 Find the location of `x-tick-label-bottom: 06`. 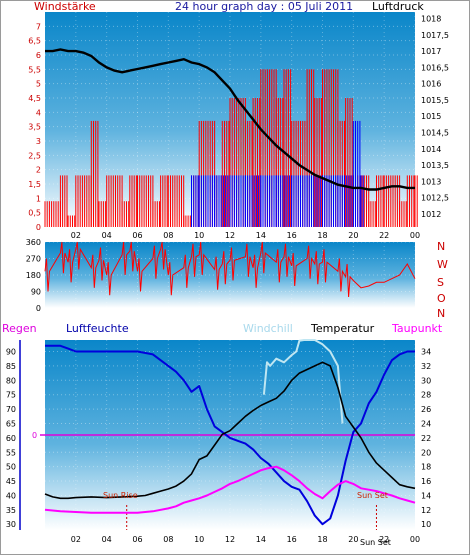

x-tick-label-bottom: 06 is located at coordinates (137, 539).